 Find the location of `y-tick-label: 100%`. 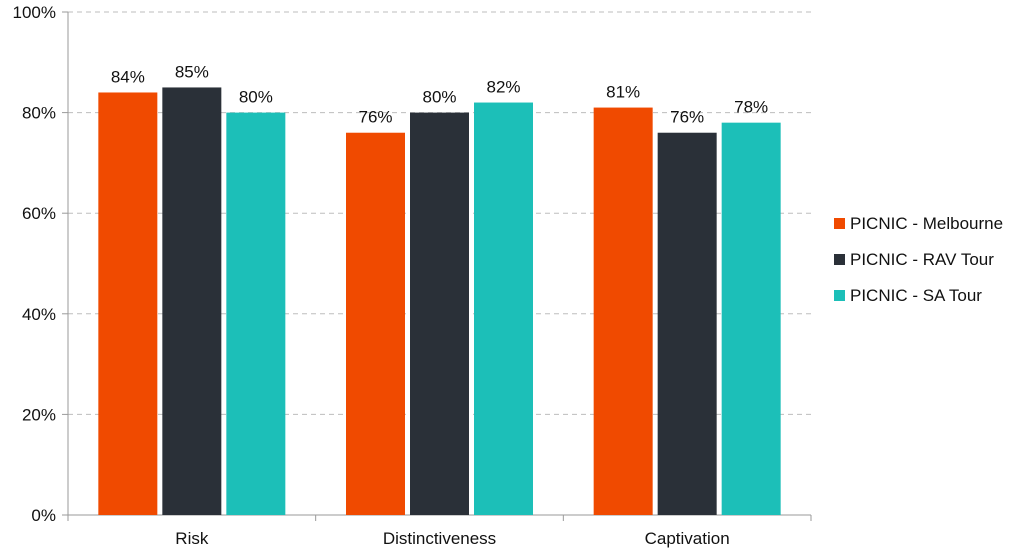

y-tick-label: 100% is located at coordinates (34, 12).